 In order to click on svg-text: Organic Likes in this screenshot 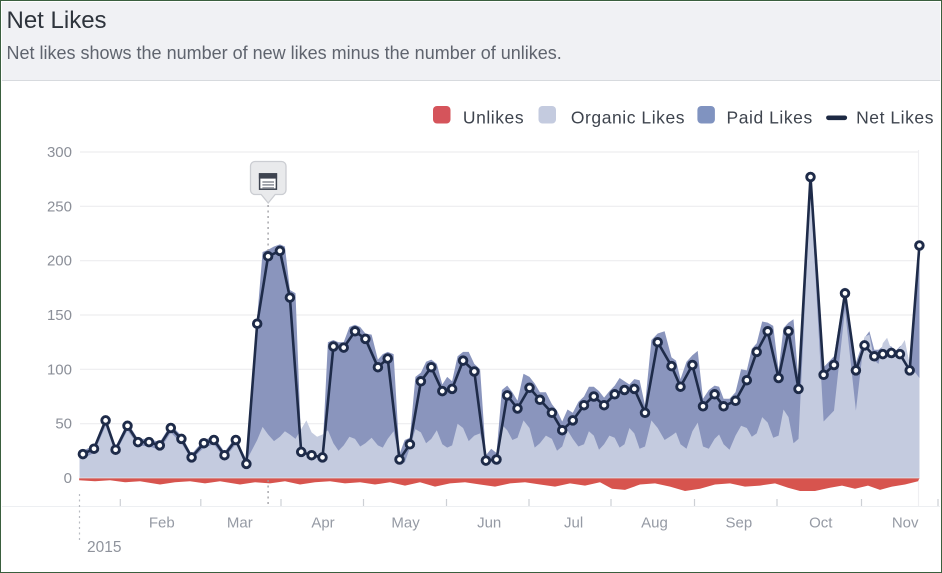, I will do `click(628, 118)`.